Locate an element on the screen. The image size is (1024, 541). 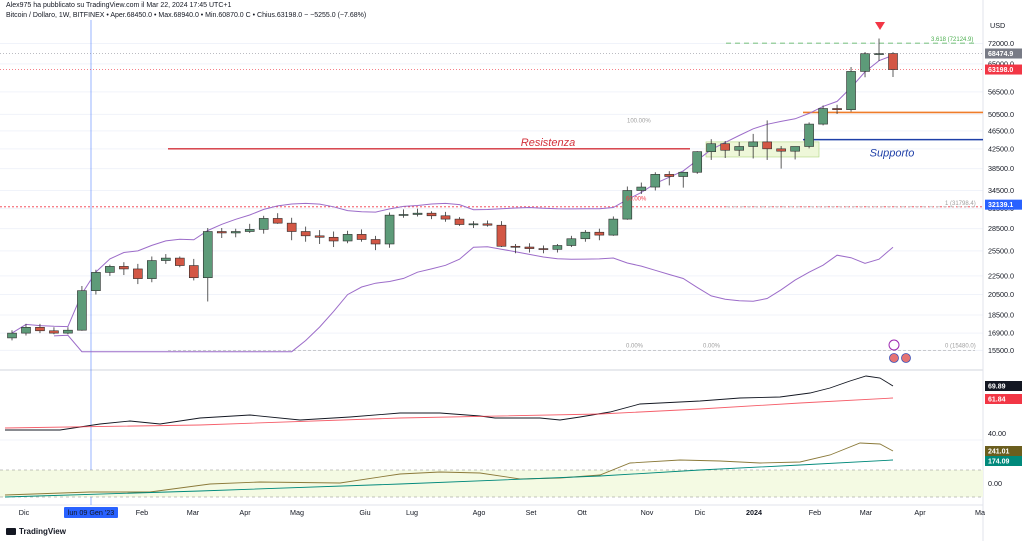
price-tick-label: 38500.0 is located at coordinates (1001, 168).